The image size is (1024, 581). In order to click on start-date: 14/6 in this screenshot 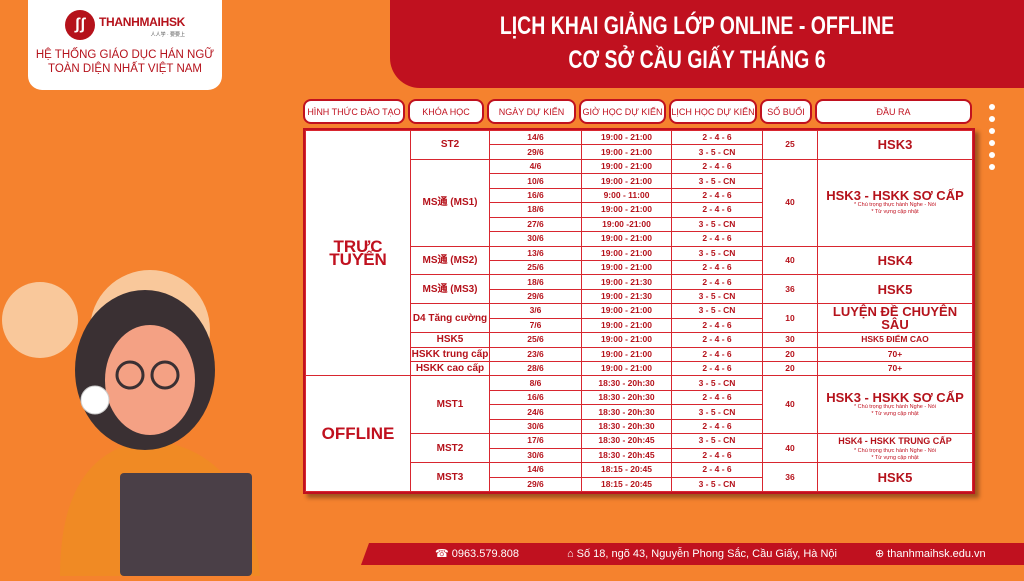, I will do `click(535, 470)`.